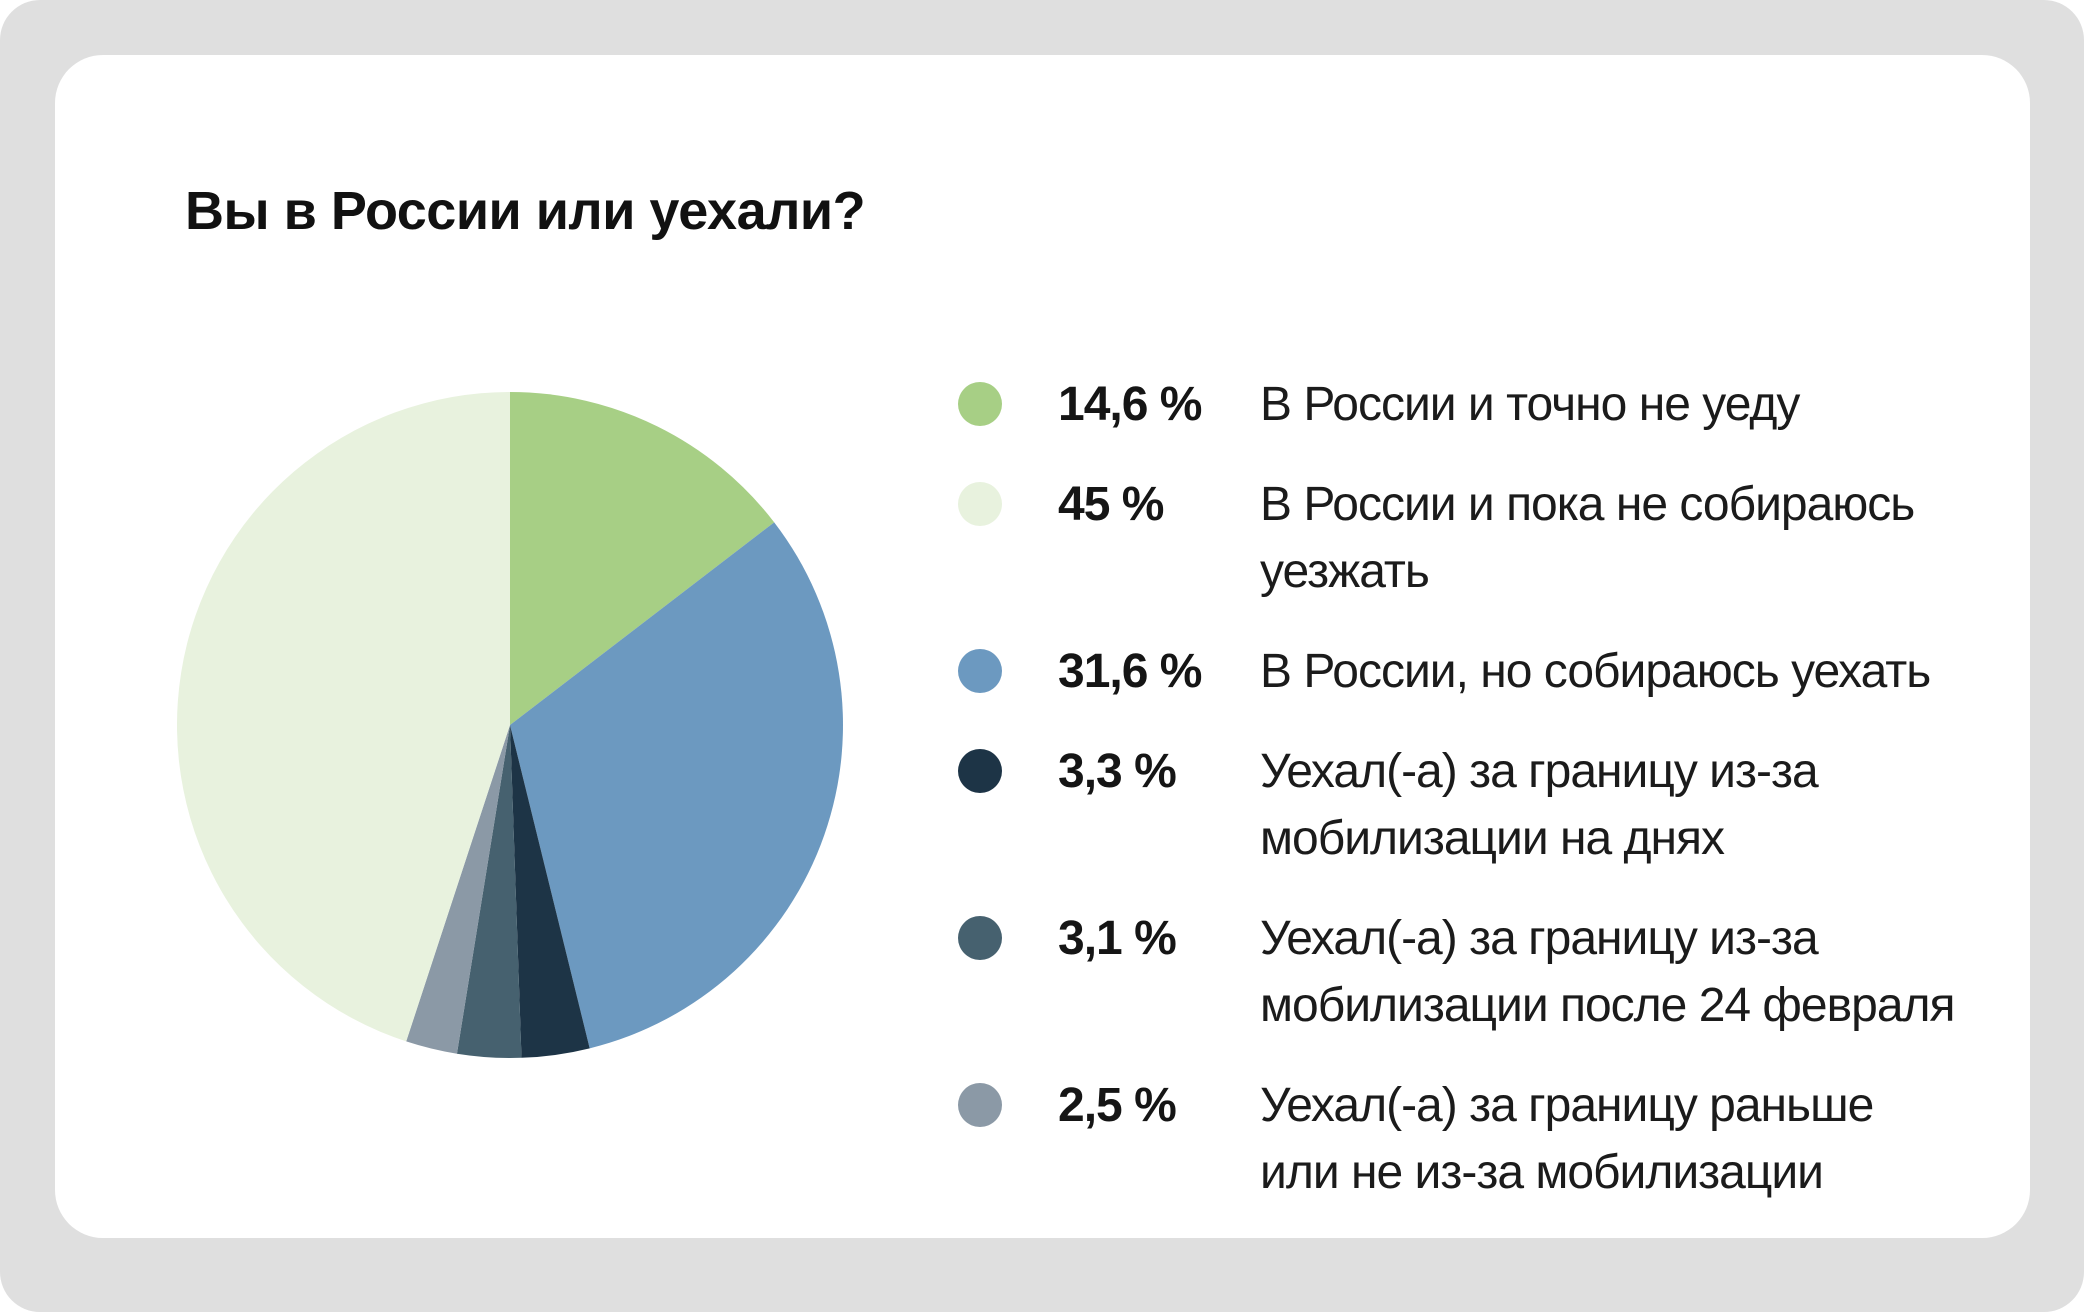 The height and width of the screenshot is (1312, 2084). I want to click on chart-title: Вы в России или уехали?, so click(525, 211).